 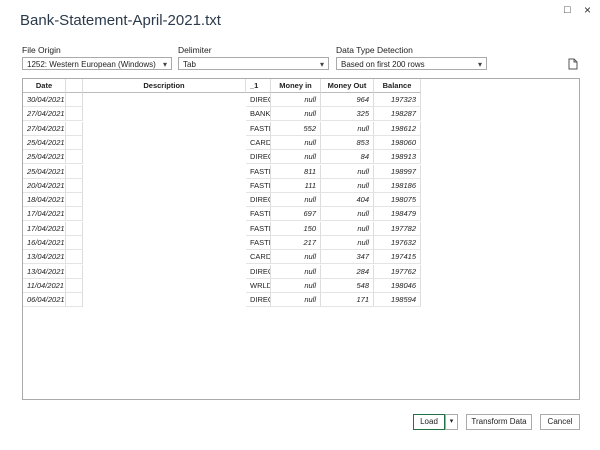 What do you see at coordinates (44, 285) in the screenshot?
I see `row-cell: 11/04/2021` at bounding box center [44, 285].